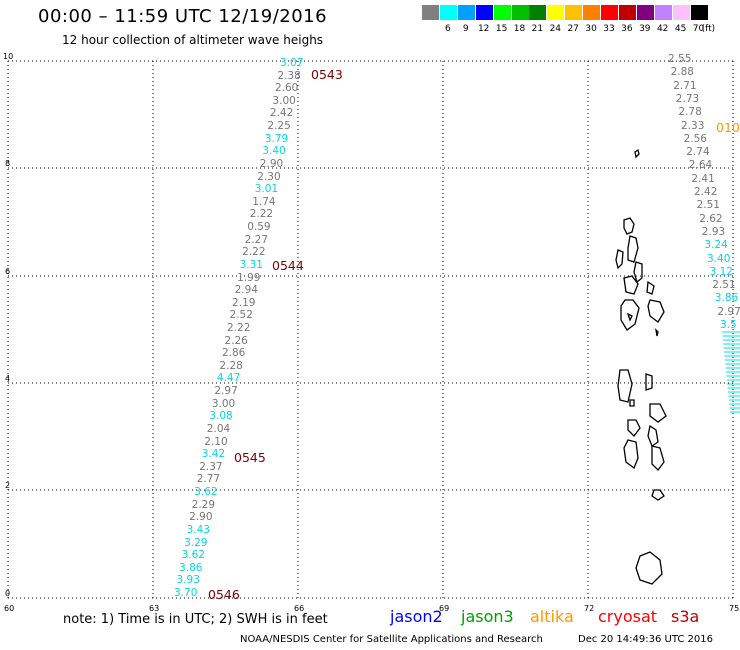  Describe the element at coordinates (226, 391) in the screenshot. I see `track1-value: 2.97` at that location.